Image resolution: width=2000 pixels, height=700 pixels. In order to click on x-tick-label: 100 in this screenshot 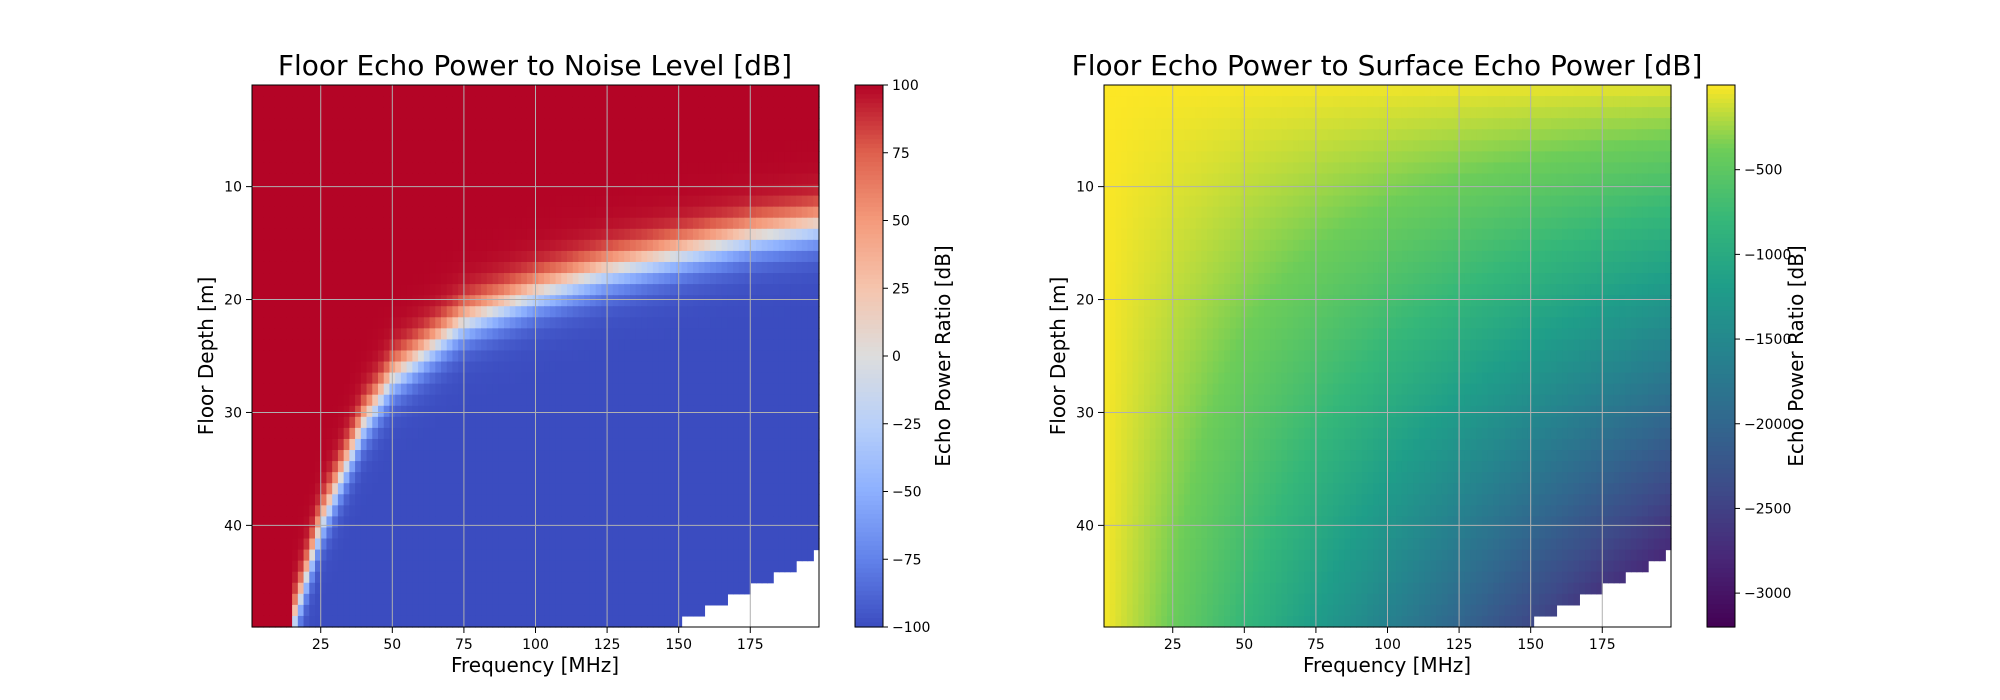, I will do `click(535, 645)`.